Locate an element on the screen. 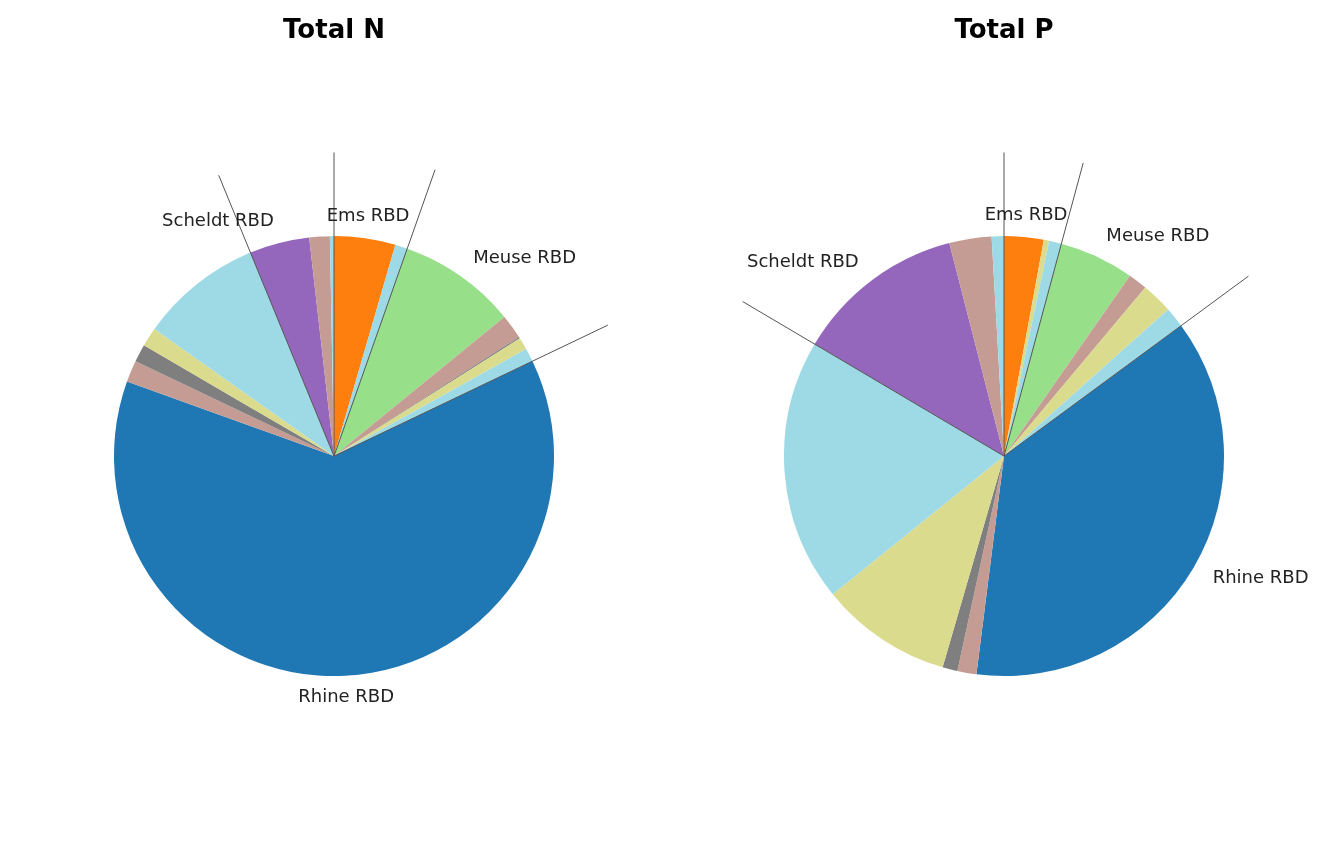  chart-title: Total P is located at coordinates (1004, 29).